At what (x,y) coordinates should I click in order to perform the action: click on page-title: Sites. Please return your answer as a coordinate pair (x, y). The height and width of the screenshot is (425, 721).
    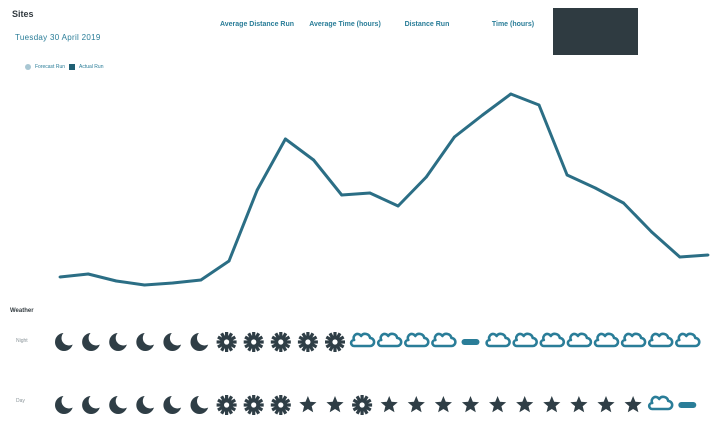
    Looking at the image, I should click on (23, 14).